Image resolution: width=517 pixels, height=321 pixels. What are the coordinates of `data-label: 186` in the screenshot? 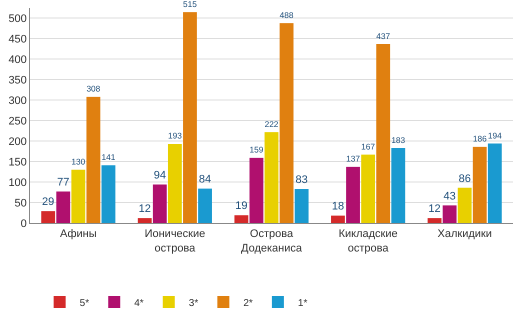 It's located at (480, 139).